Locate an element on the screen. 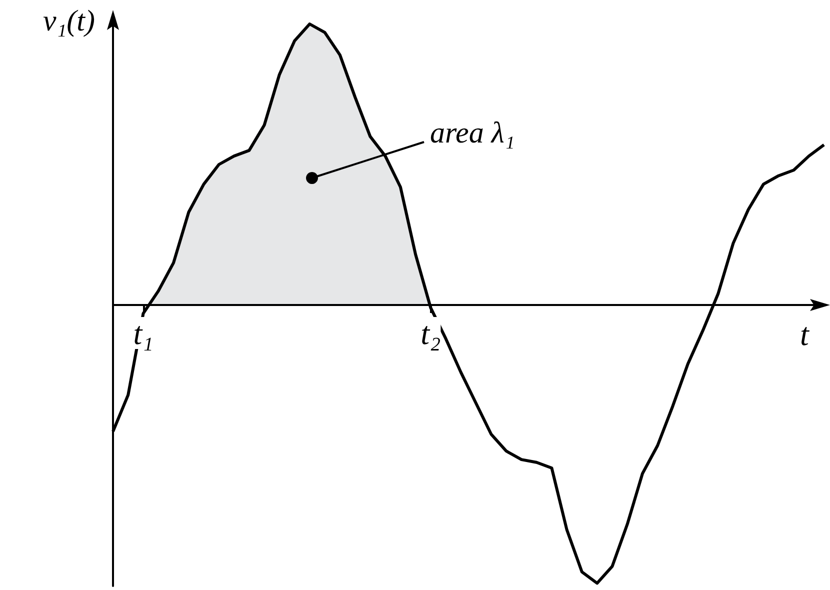 The width and height of the screenshot is (830, 590). x-tick-label: t₂ is located at coordinates (430, 333).